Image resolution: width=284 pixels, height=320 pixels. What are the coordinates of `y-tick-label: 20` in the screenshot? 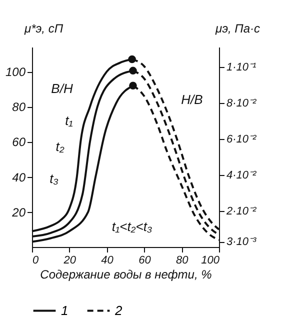 It's located at (18, 212).